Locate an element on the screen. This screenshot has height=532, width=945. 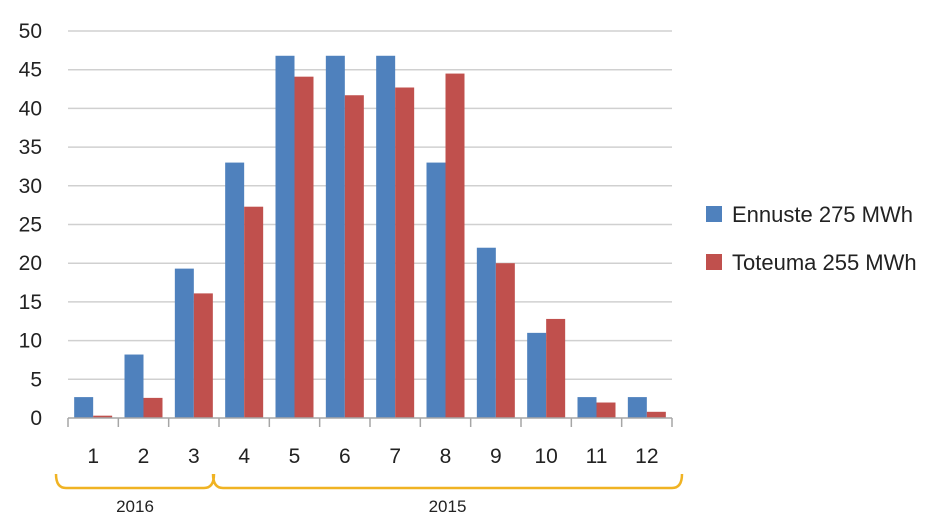
y-tick-label: 10 is located at coordinates (30, 341).